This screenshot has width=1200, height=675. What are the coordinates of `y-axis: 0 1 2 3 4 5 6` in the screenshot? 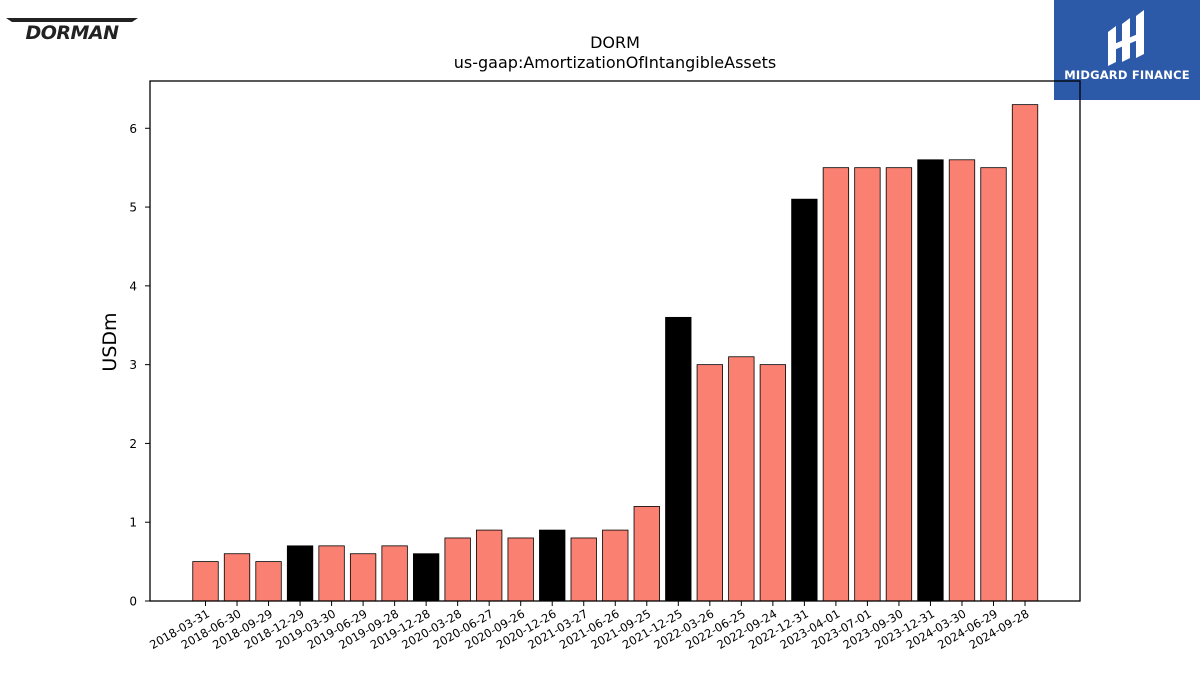 It's located at (139, 365).